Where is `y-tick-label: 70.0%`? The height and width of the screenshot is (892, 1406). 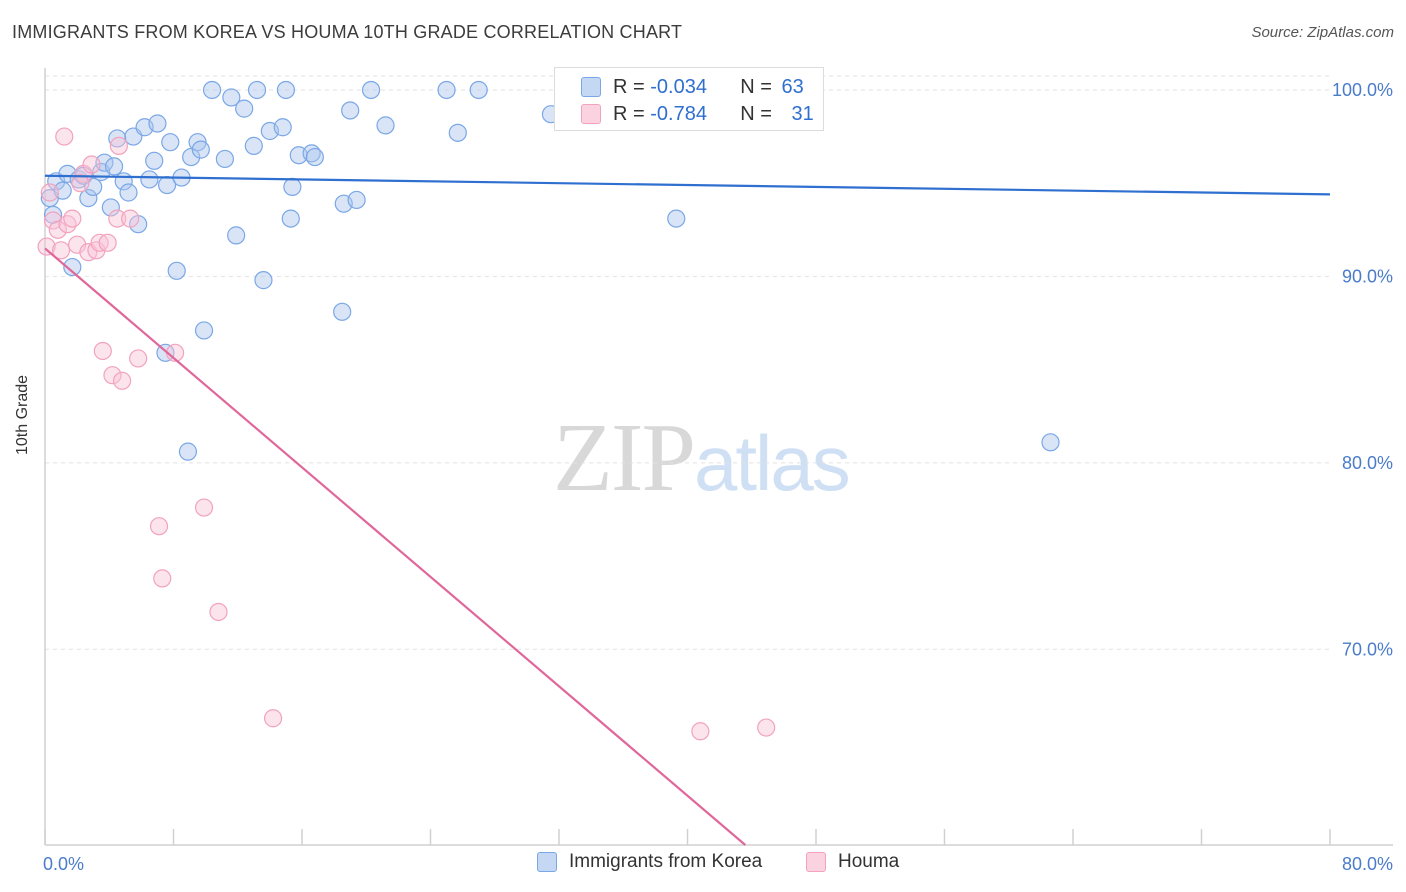
y-tick-label: 70.0% is located at coordinates (1367, 649).